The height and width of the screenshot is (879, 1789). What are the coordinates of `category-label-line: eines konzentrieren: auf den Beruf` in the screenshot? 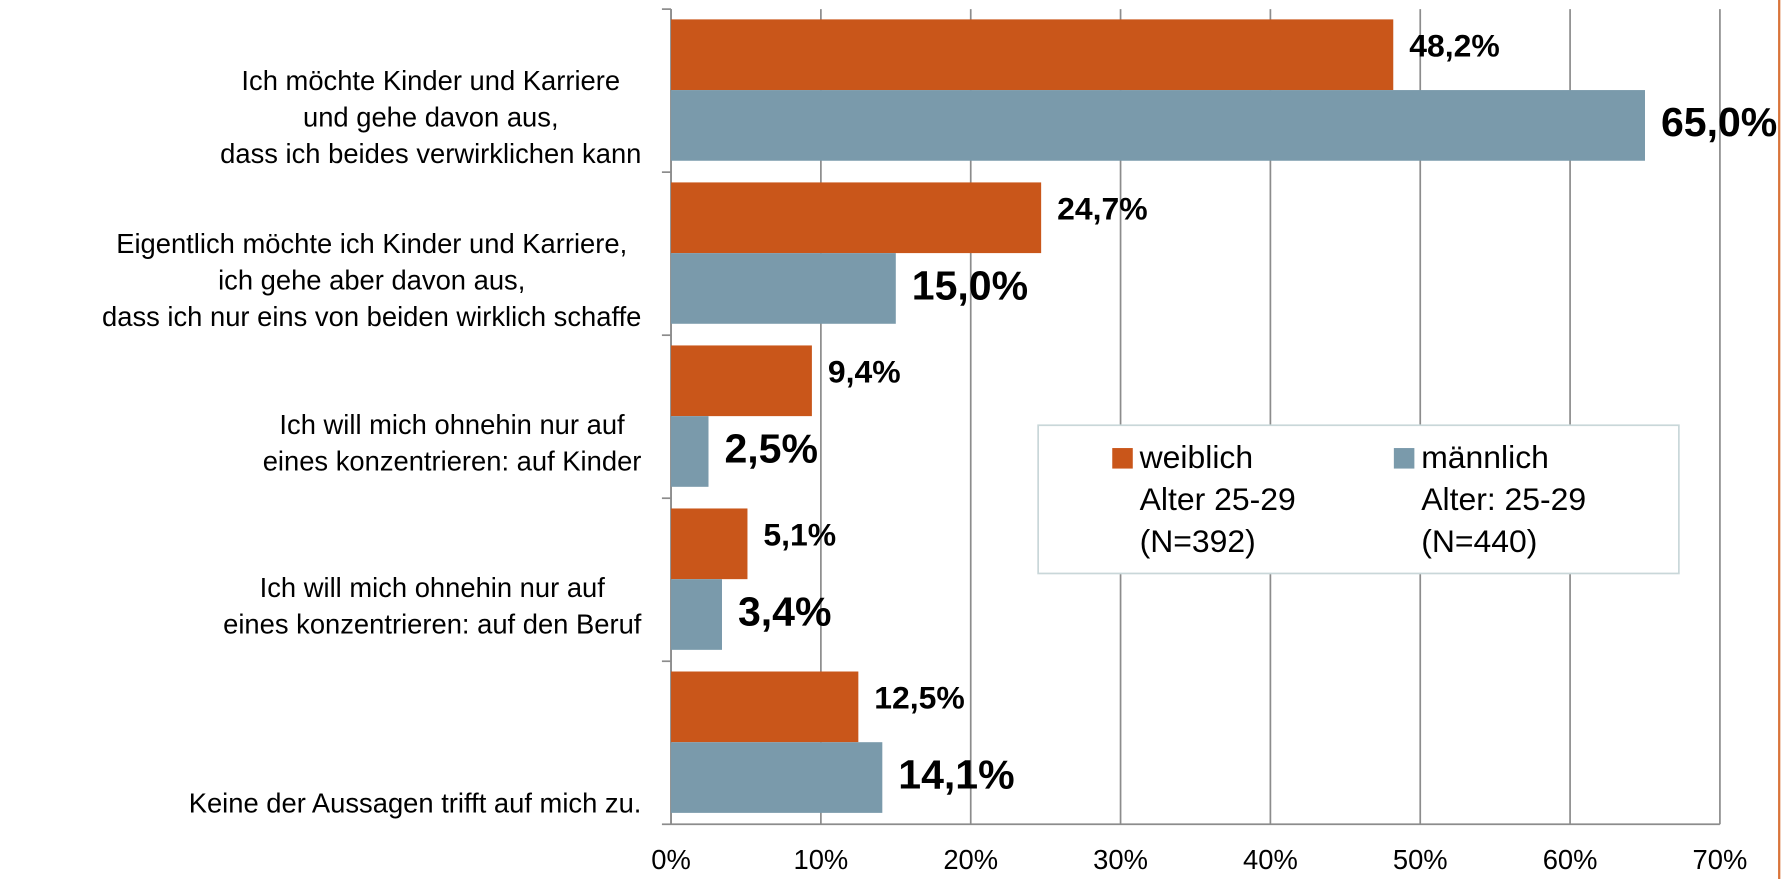 It's located at (432, 624).